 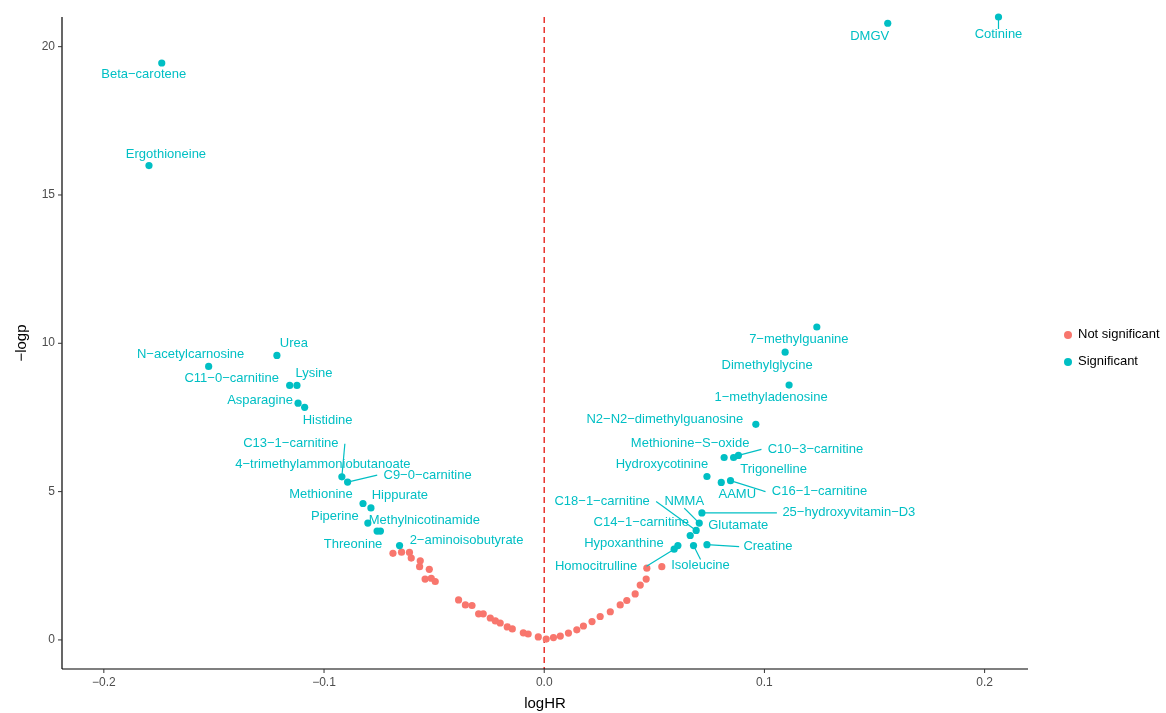 I want to click on y-tick-label: 0, so click(x=52, y=639).